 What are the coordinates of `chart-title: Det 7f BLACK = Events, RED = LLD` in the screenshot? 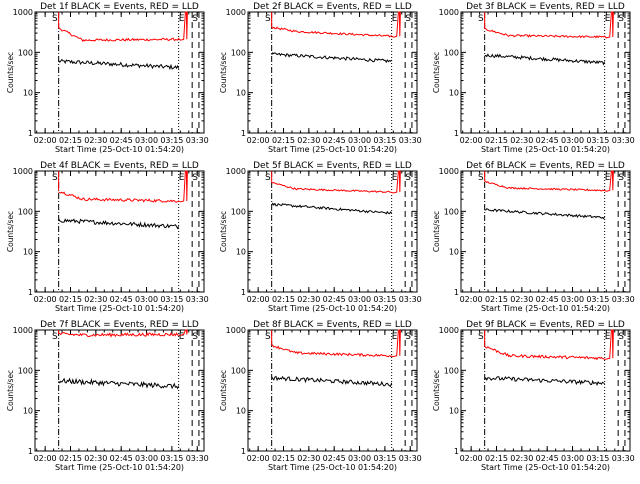 It's located at (119, 325).